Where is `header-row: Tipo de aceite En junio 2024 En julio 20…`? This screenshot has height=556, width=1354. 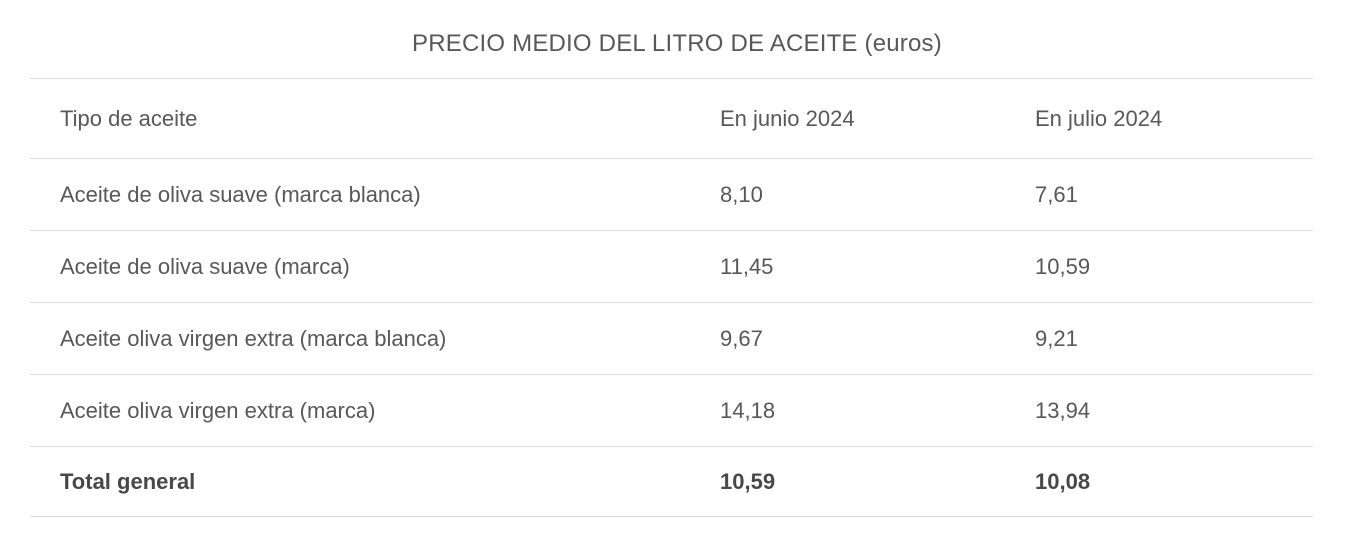
header-row: Tipo de aceite En junio 2024 En julio 20… is located at coordinates (671, 118).